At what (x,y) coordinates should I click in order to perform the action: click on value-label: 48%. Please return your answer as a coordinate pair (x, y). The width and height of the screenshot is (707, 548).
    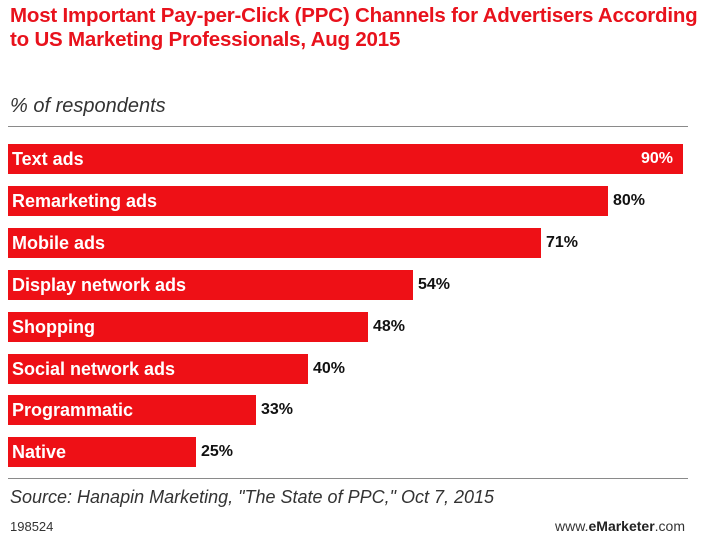
    Looking at the image, I should click on (389, 326).